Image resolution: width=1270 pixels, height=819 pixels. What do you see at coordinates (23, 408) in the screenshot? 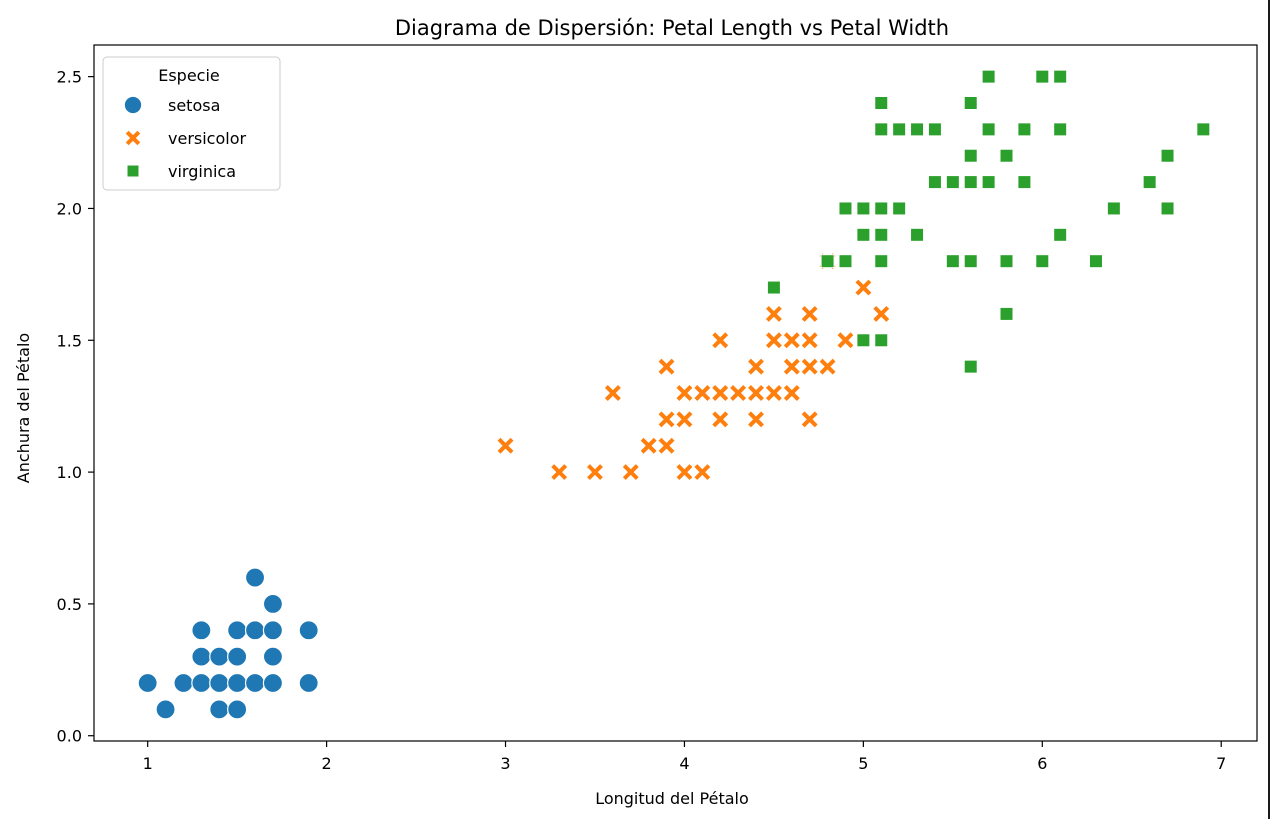
I see `y-axis-label: Anchura del Pétalo` at bounding box center [23, 408].